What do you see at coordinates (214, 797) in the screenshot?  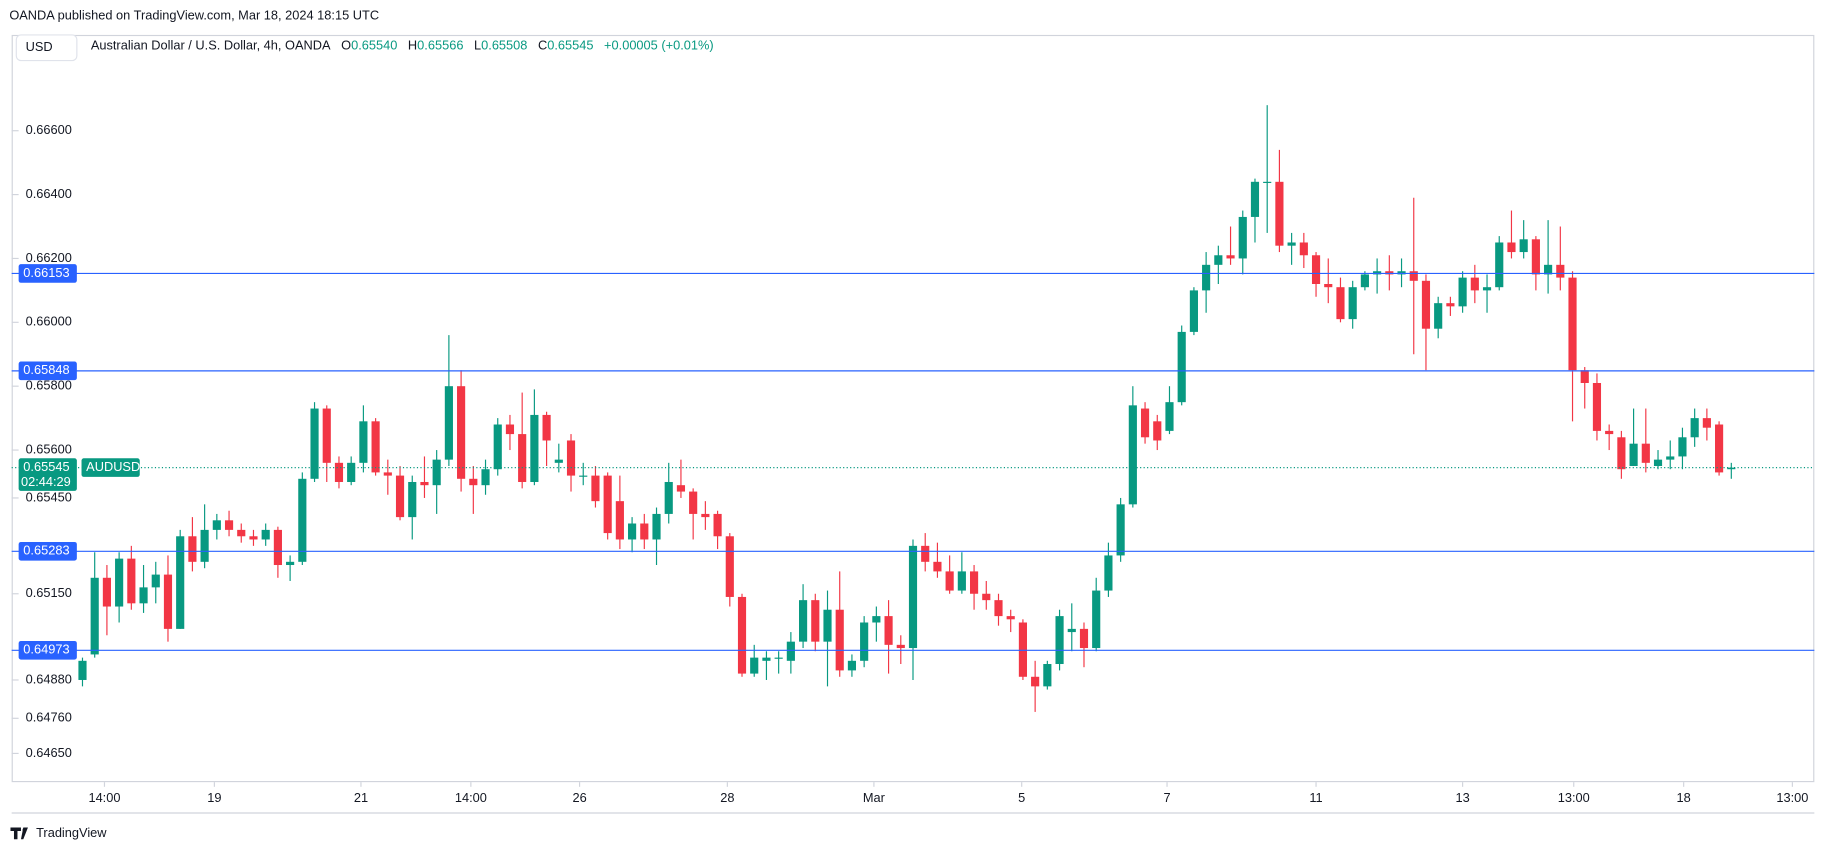 I see `x-tick-label: 19` at bounding box center [214, 797].